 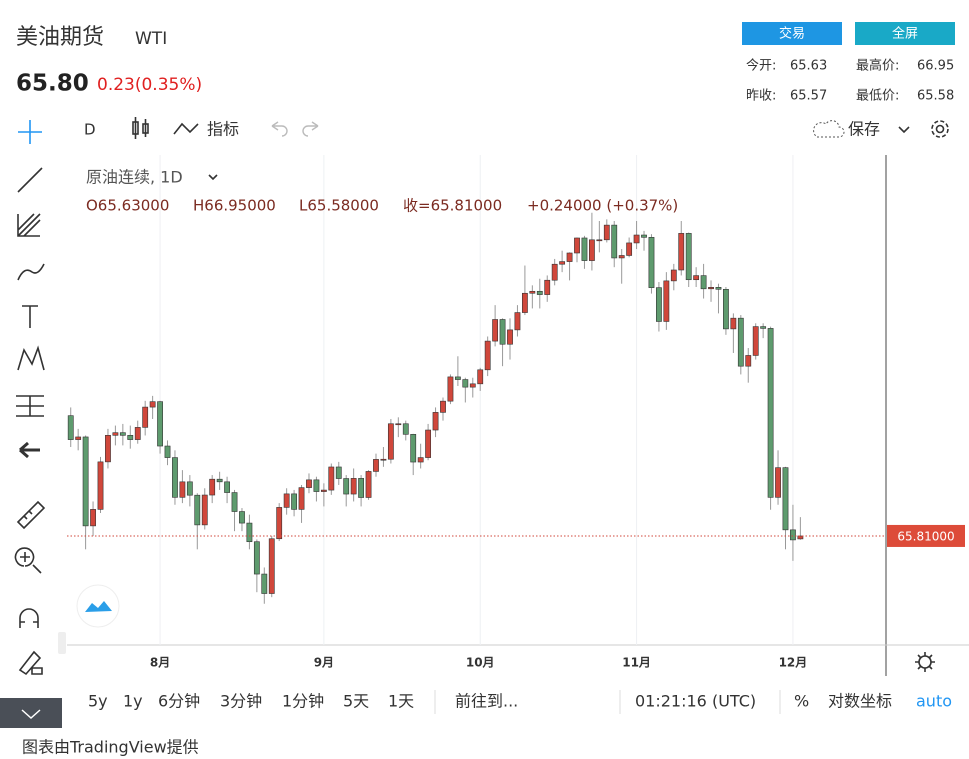 What do you see at coordinates (241, 701) in the screenshot?
I see `range-button: 3分钟` at bounding box center [241, 701].